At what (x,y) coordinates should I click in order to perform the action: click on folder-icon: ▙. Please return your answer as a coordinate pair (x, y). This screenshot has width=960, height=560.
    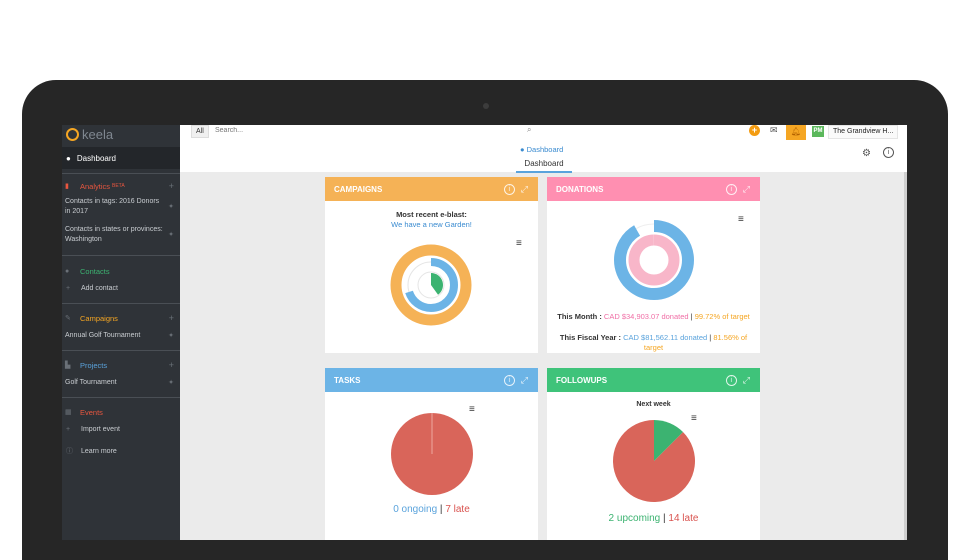
    Looking at the image, I should click on (68, 365).